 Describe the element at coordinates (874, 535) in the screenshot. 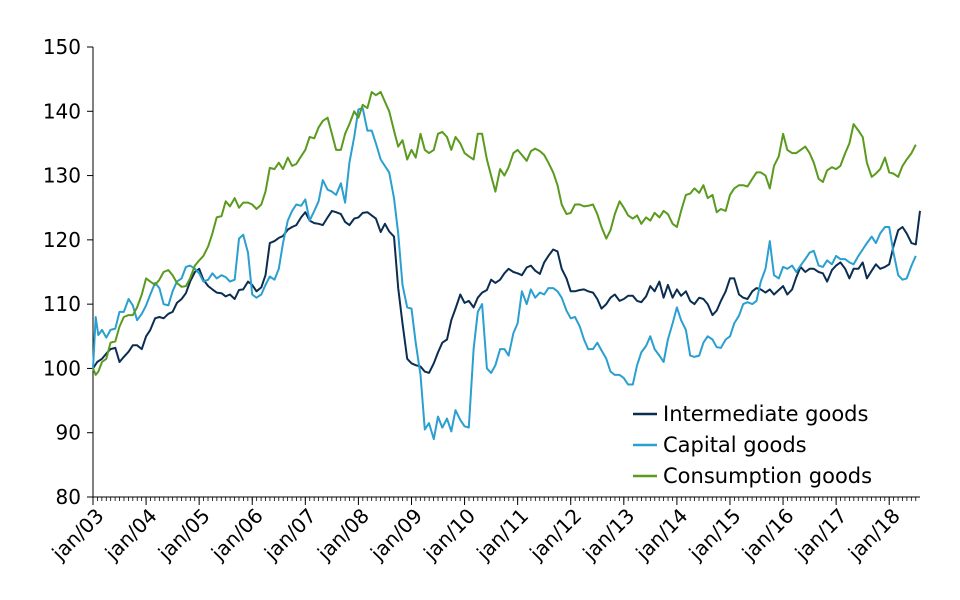

I see `x-tick-label: jan/18` at that location.